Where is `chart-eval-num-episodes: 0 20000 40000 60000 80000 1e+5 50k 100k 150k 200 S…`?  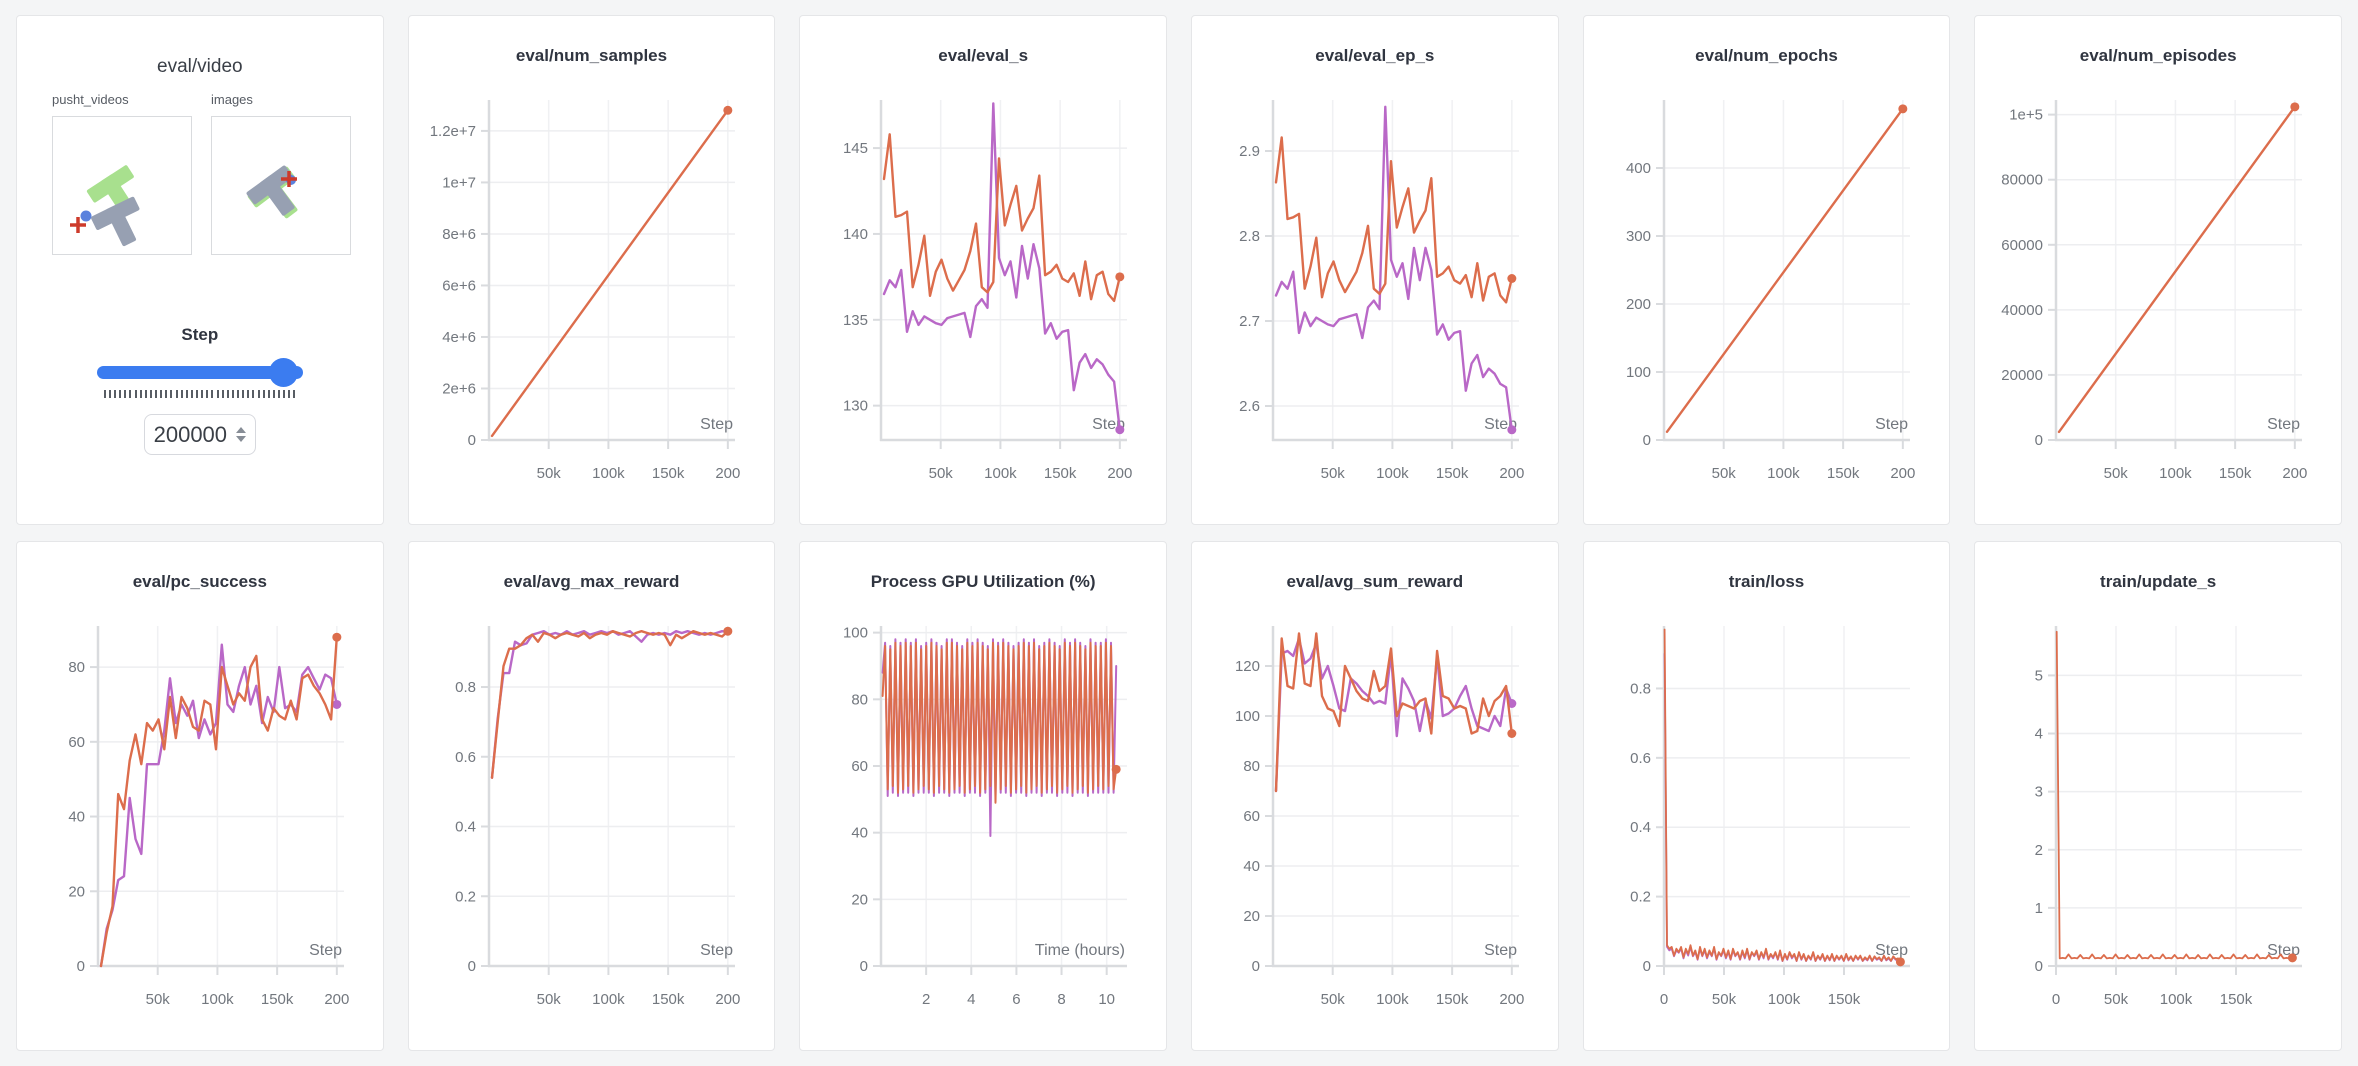
chart-eval-num-episodes: 0 20000 40000 60000 80000 1e+5 50k 100k 150k 200 S… is located at coordinates (2158, 303).